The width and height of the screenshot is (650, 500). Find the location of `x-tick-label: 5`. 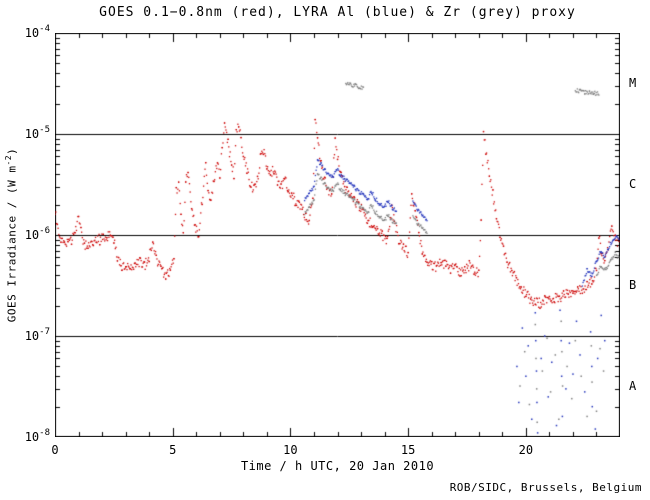

x-tick-label: 5 is located at coordinates (173, 450).